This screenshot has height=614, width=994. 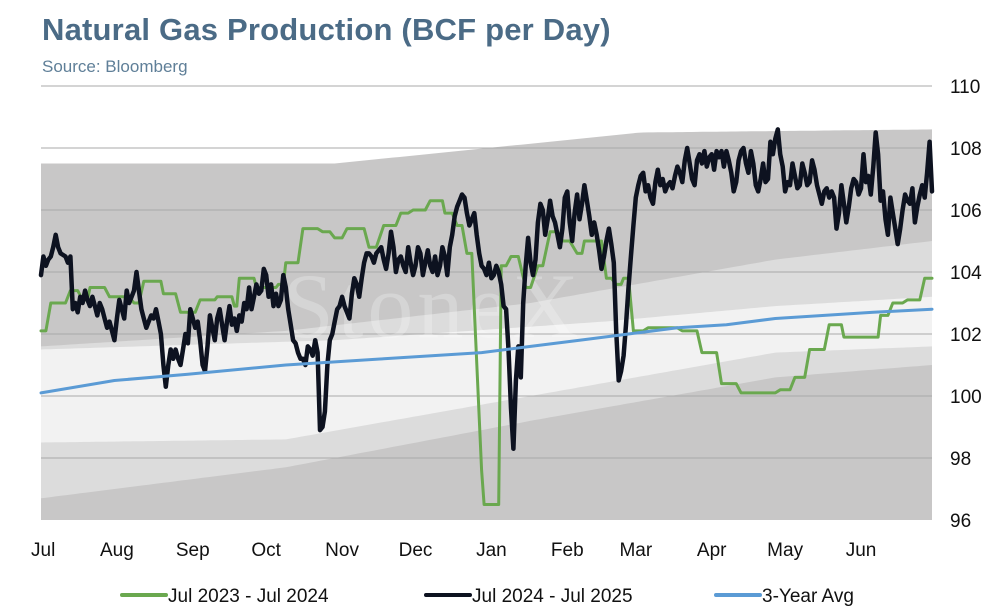 What do you see at coordinates (266, 550) in the screenshot?
I see `x-tick-label: Oct` at bounding box center [266, 550].